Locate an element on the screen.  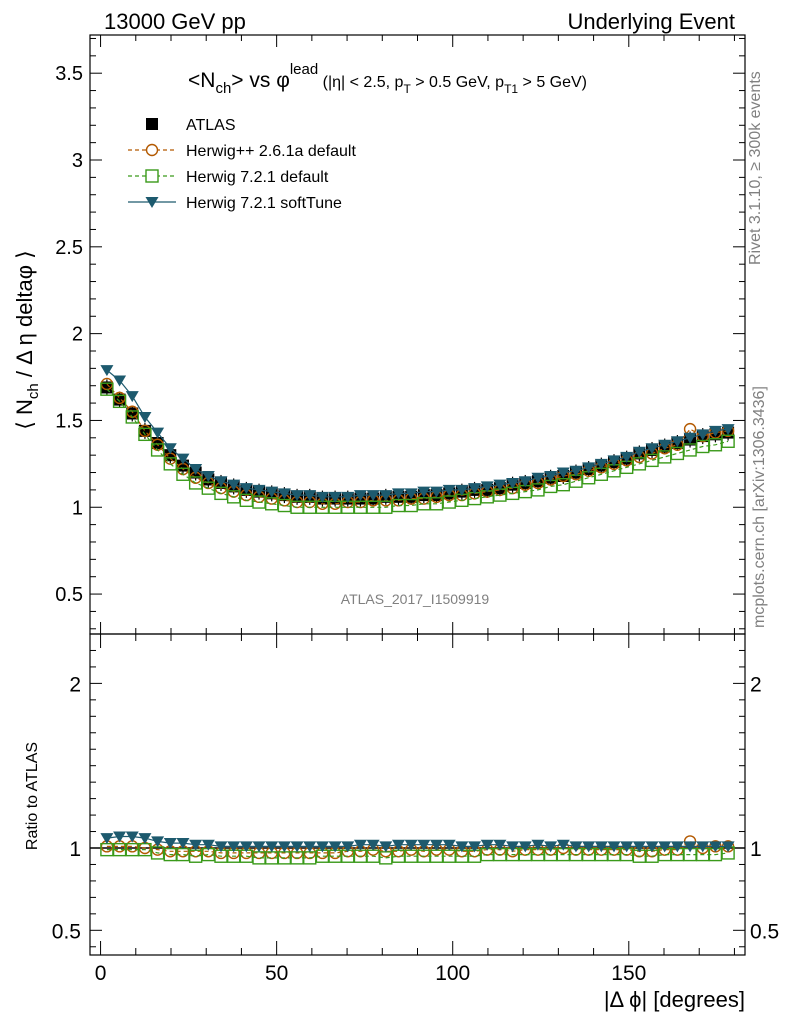
ratio-ytick-label-right: 1 is located at coordinates (756, 849).